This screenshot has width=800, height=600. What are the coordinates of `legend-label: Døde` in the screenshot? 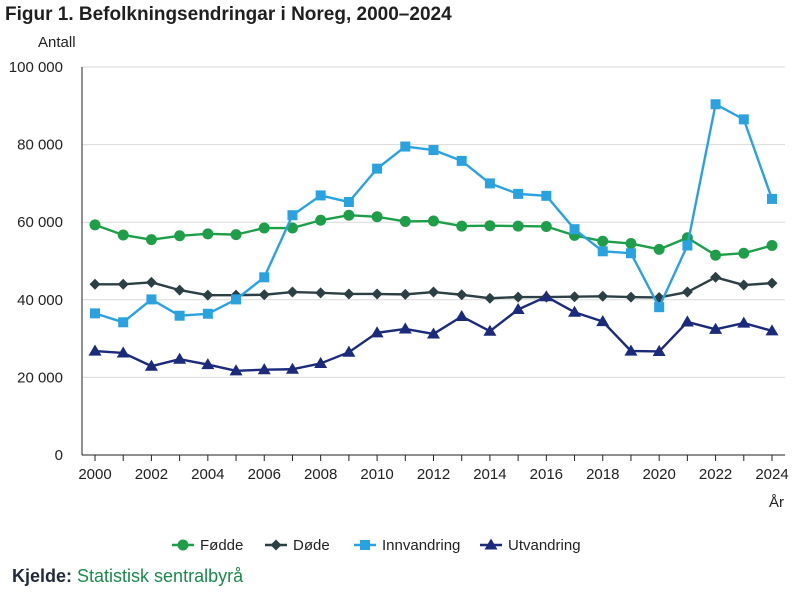 It's located at (311, 545).